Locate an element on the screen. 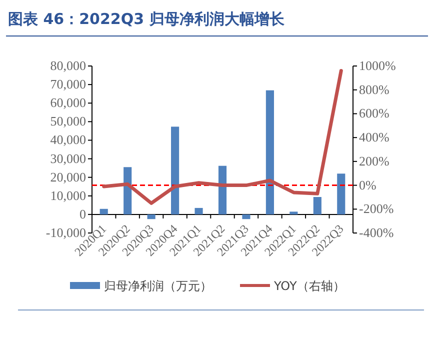 The height and width of the screenshot is (346, 434). y2-tick-label: 400% is located at coordinates (374, 137).